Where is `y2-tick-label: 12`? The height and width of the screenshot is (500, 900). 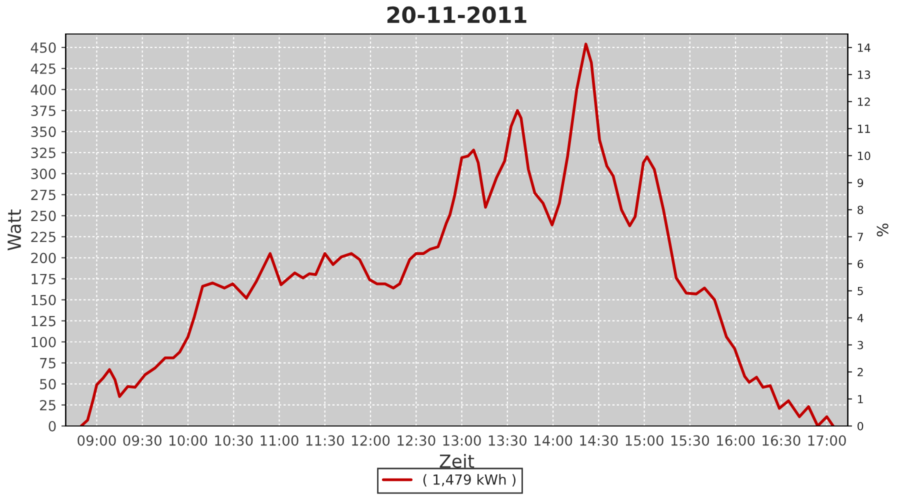 y2-tick-label: 12 is located at coordinates (864, 102).